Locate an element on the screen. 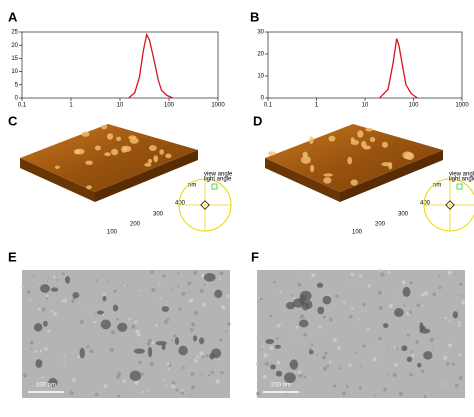 The height and width of the screenshot is (417, 474). afm-side is located at coordinates (57, 180).